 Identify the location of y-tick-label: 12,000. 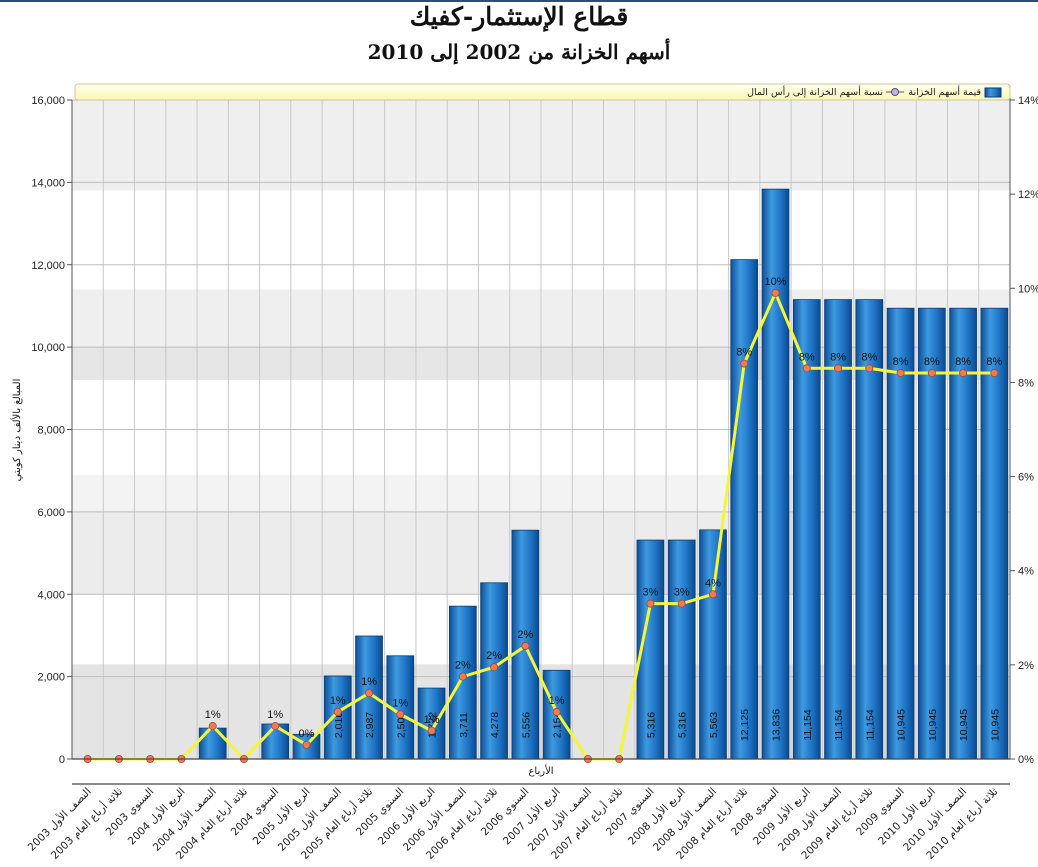
(48, 266).